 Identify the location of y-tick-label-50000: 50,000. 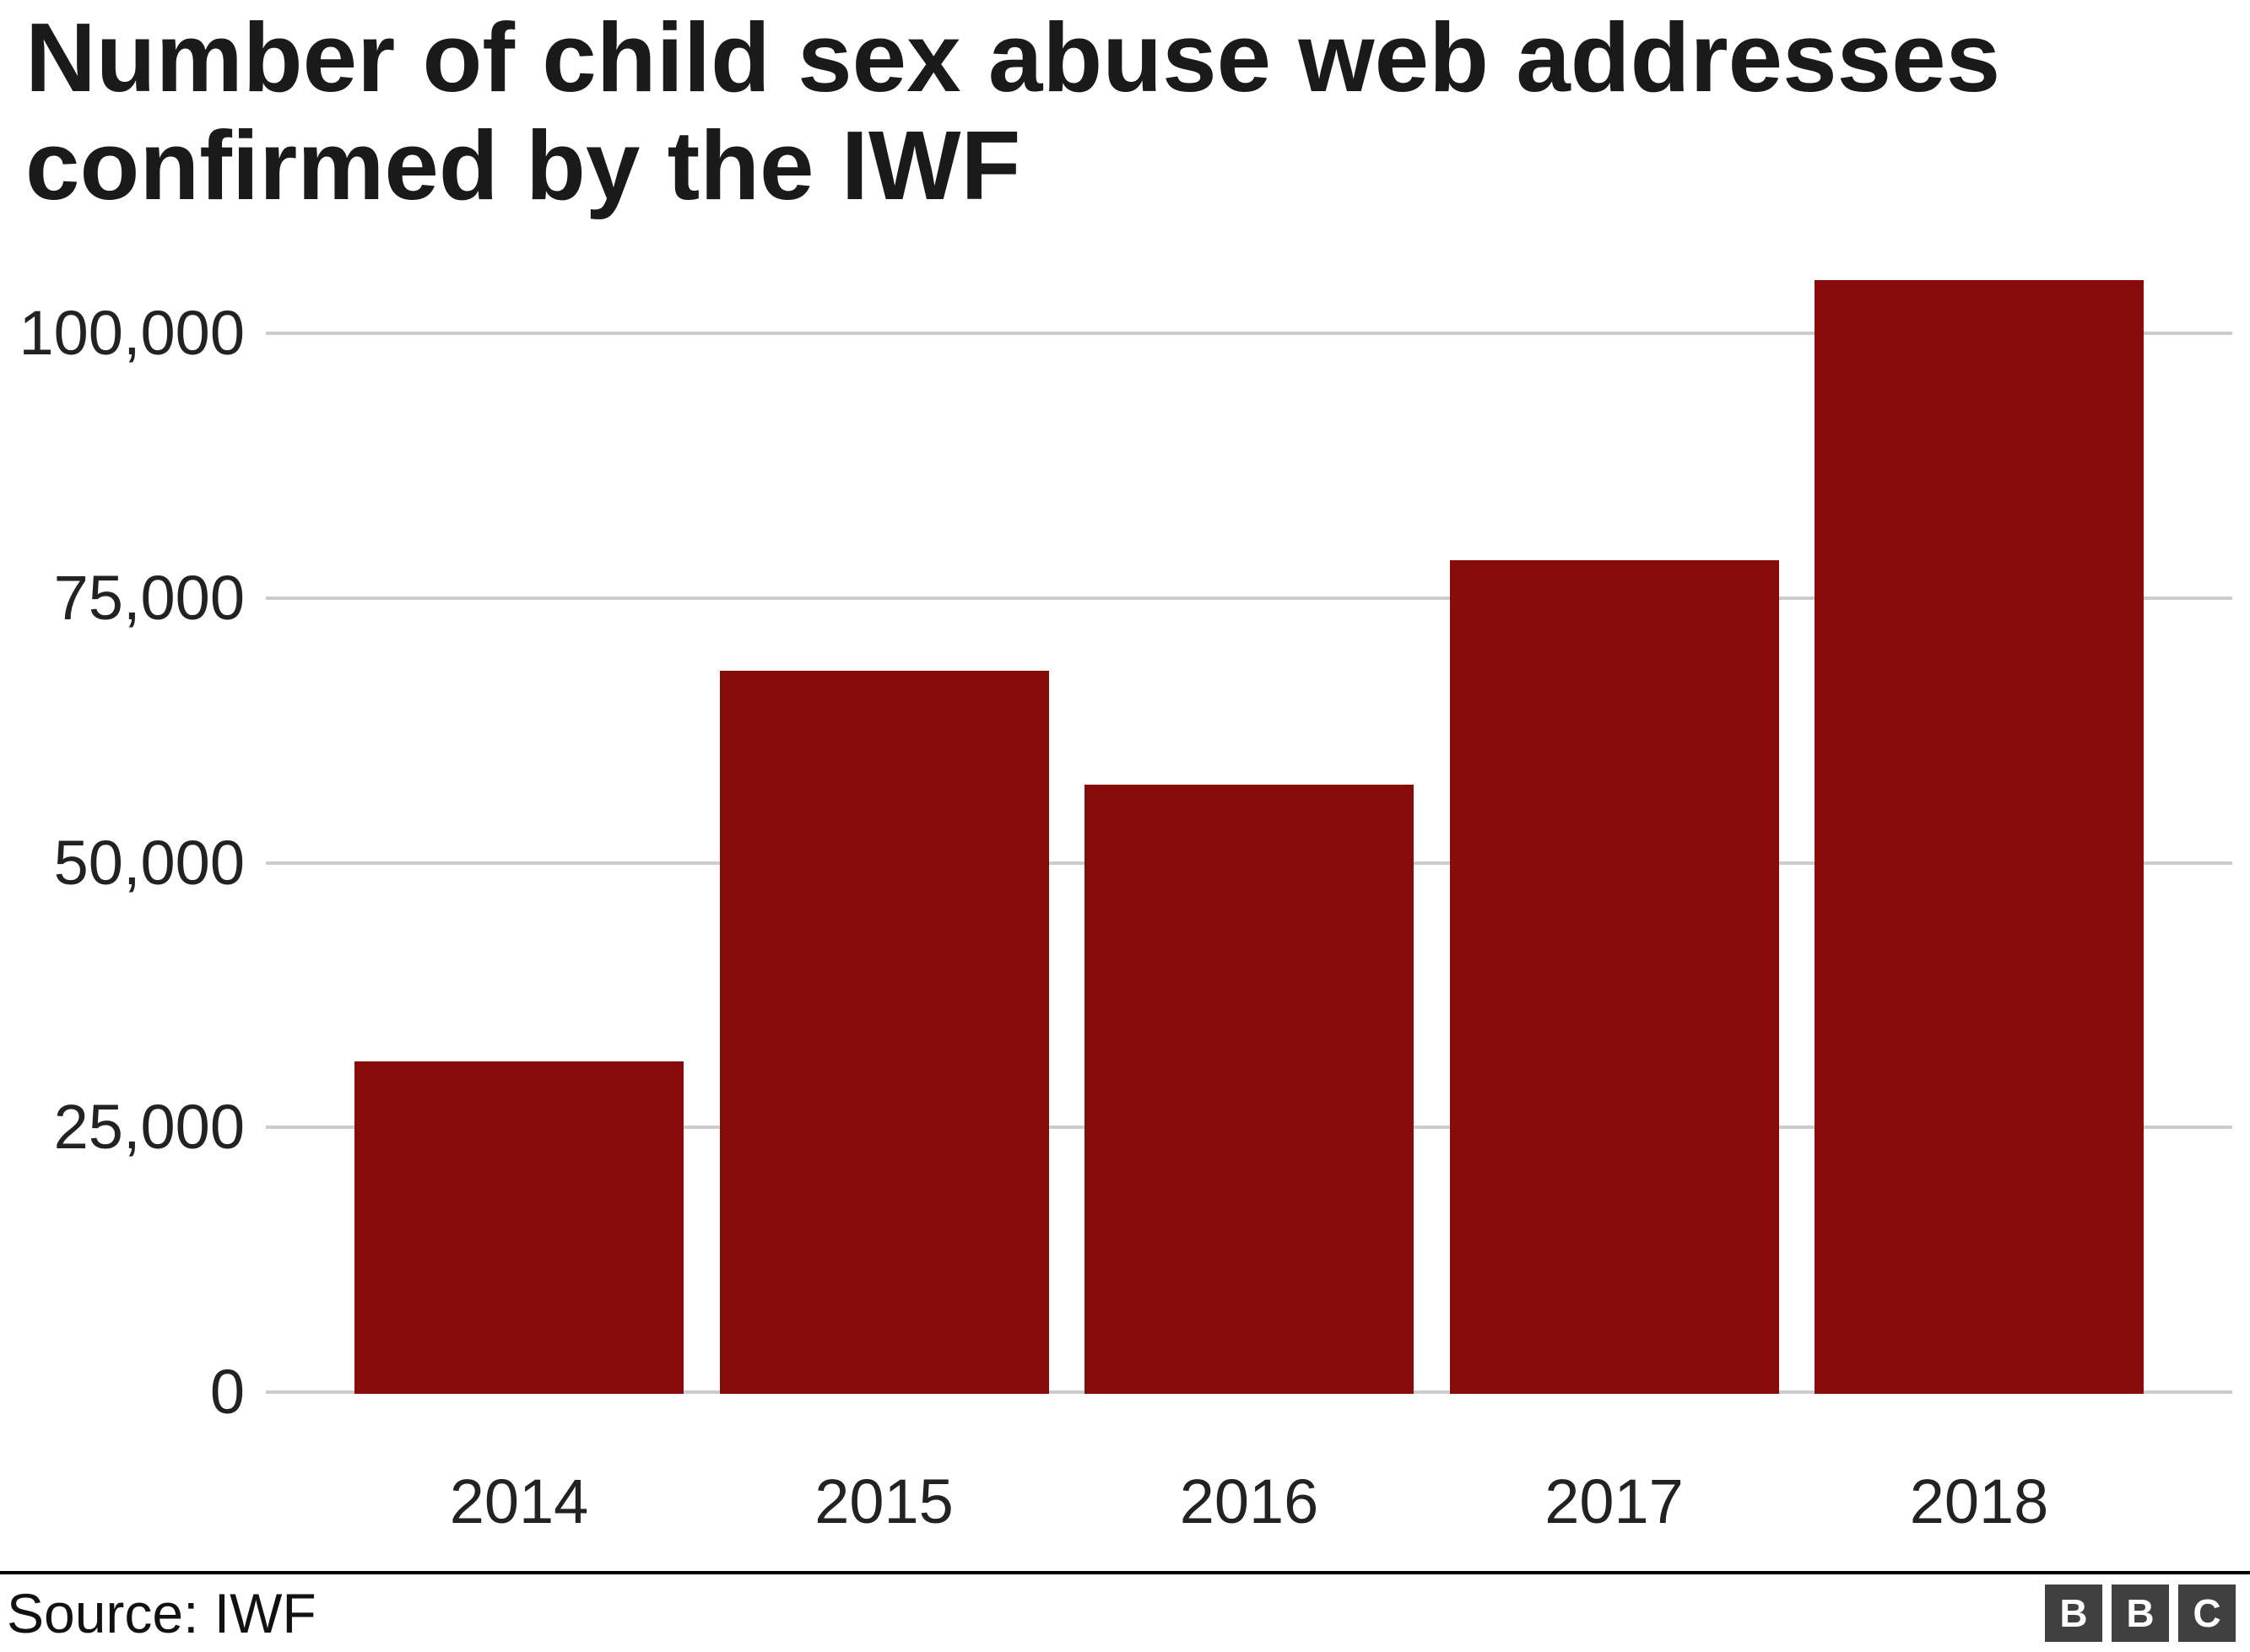
(149, 862).